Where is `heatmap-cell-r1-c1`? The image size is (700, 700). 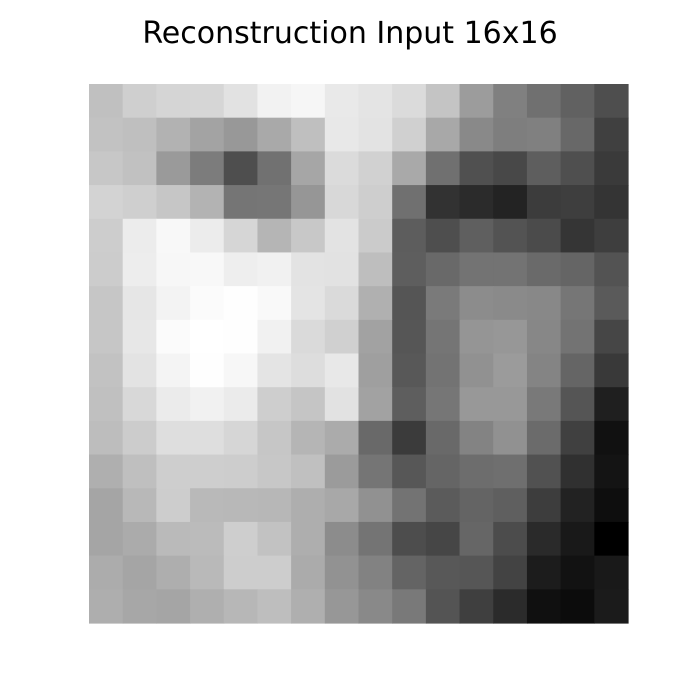 heatmap-cell-r1-c1 is located at coordinates (139, 134).